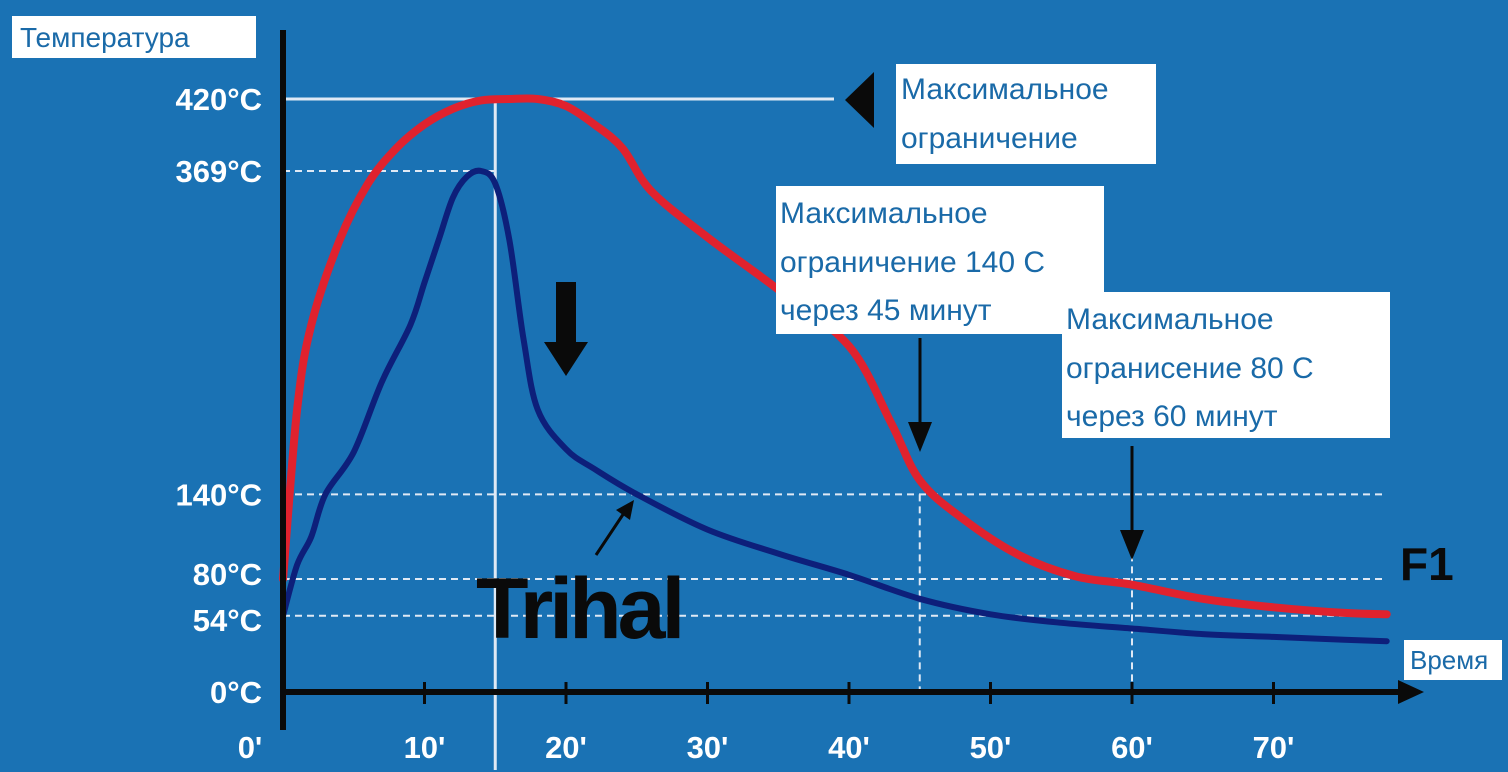 This screenshot has height=772, width=1508. What do you see at coordinates (886, 310) in the screenshot?
I see `annotation-text: через 45 минут` at bounding box center [886, 310].